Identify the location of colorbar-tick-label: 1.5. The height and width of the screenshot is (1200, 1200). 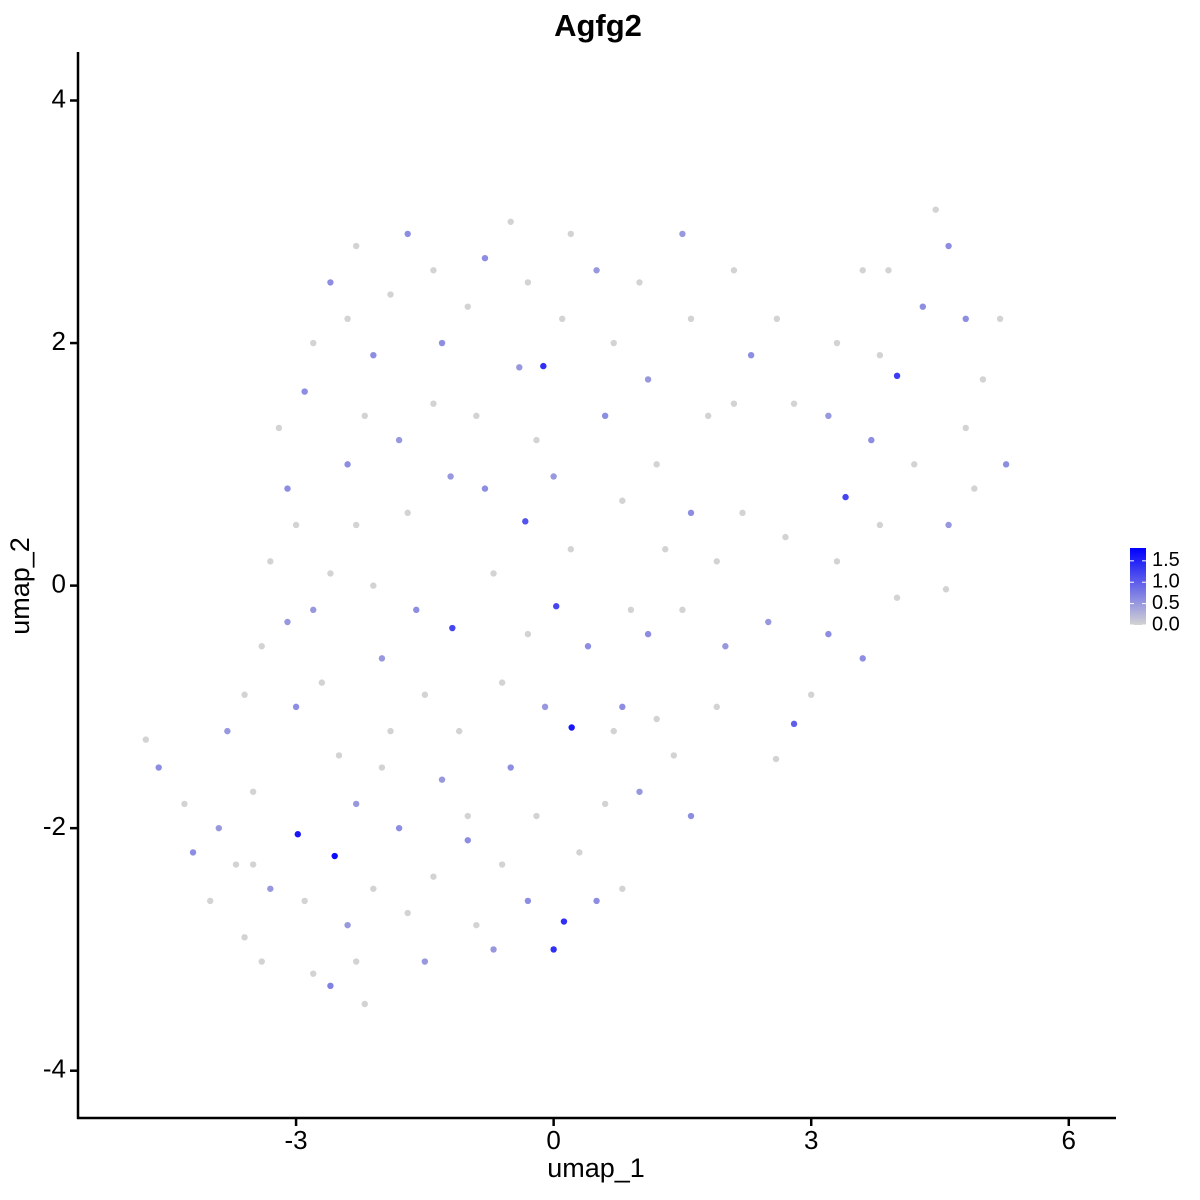
(1166, 560).